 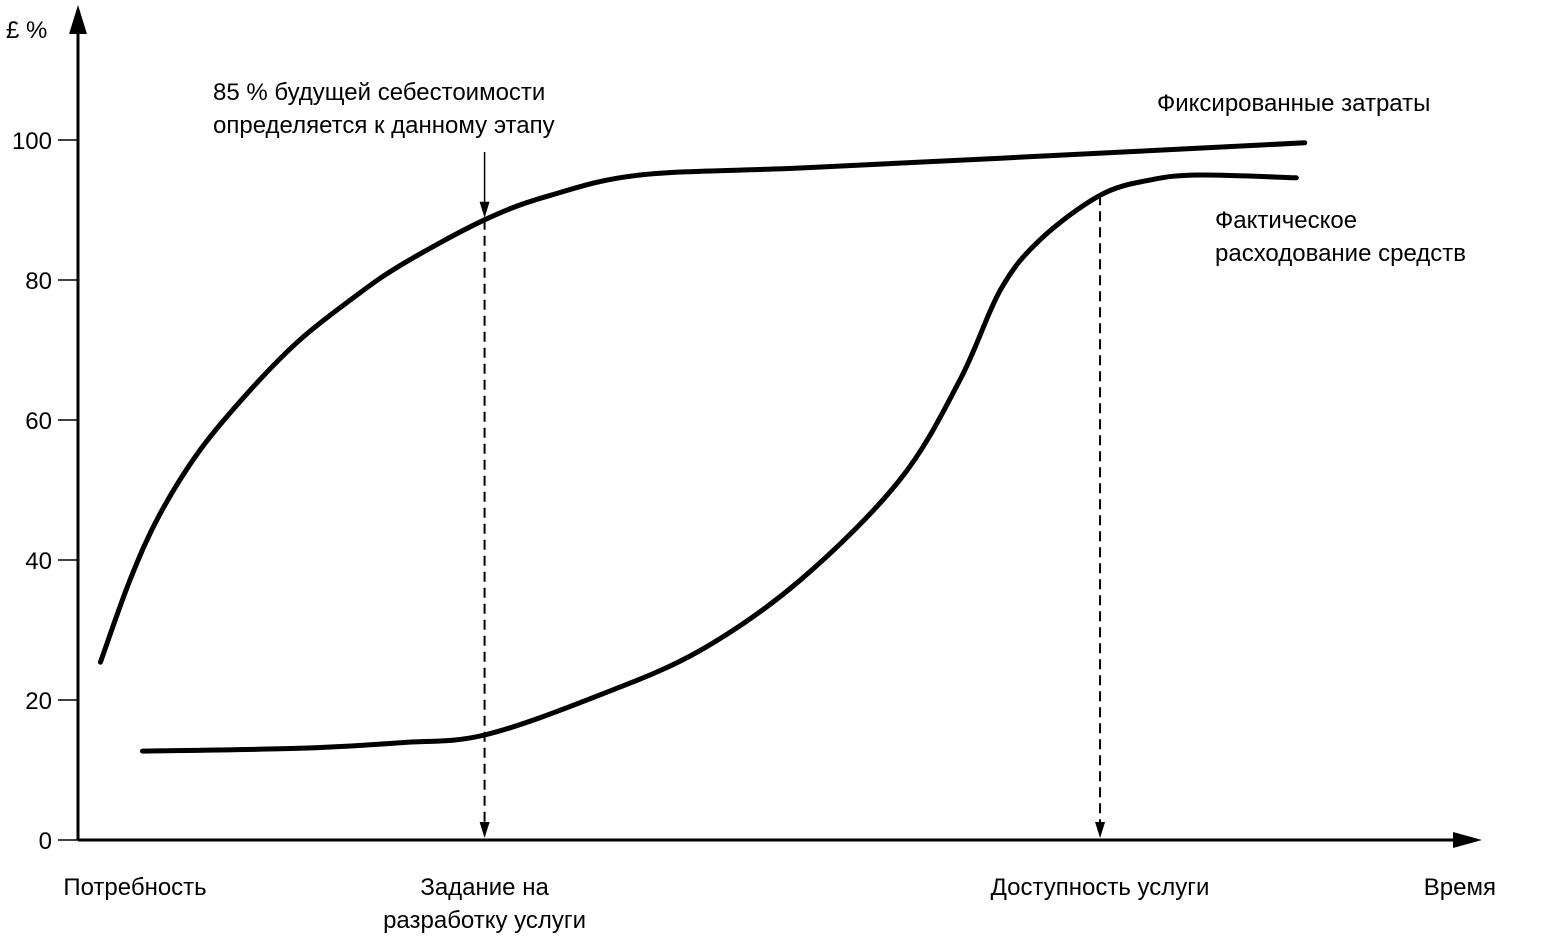 What do you see at coordinates (134, 887) in the screenshot?
I see `x-category-label: Потребность` at bounding box center [134, 887].